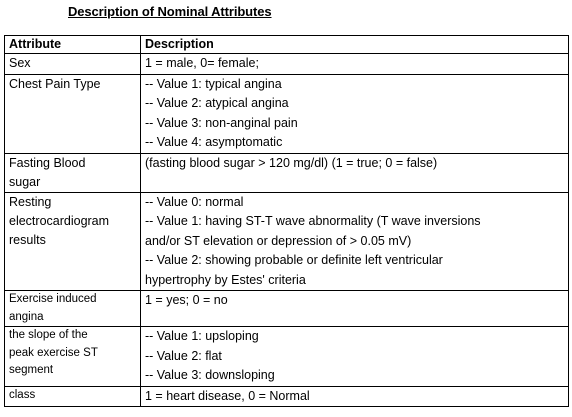  Describe the element at coordinates (183, 355) in the screenshot. I see `description-text: -- Value 2: flat` at that location.